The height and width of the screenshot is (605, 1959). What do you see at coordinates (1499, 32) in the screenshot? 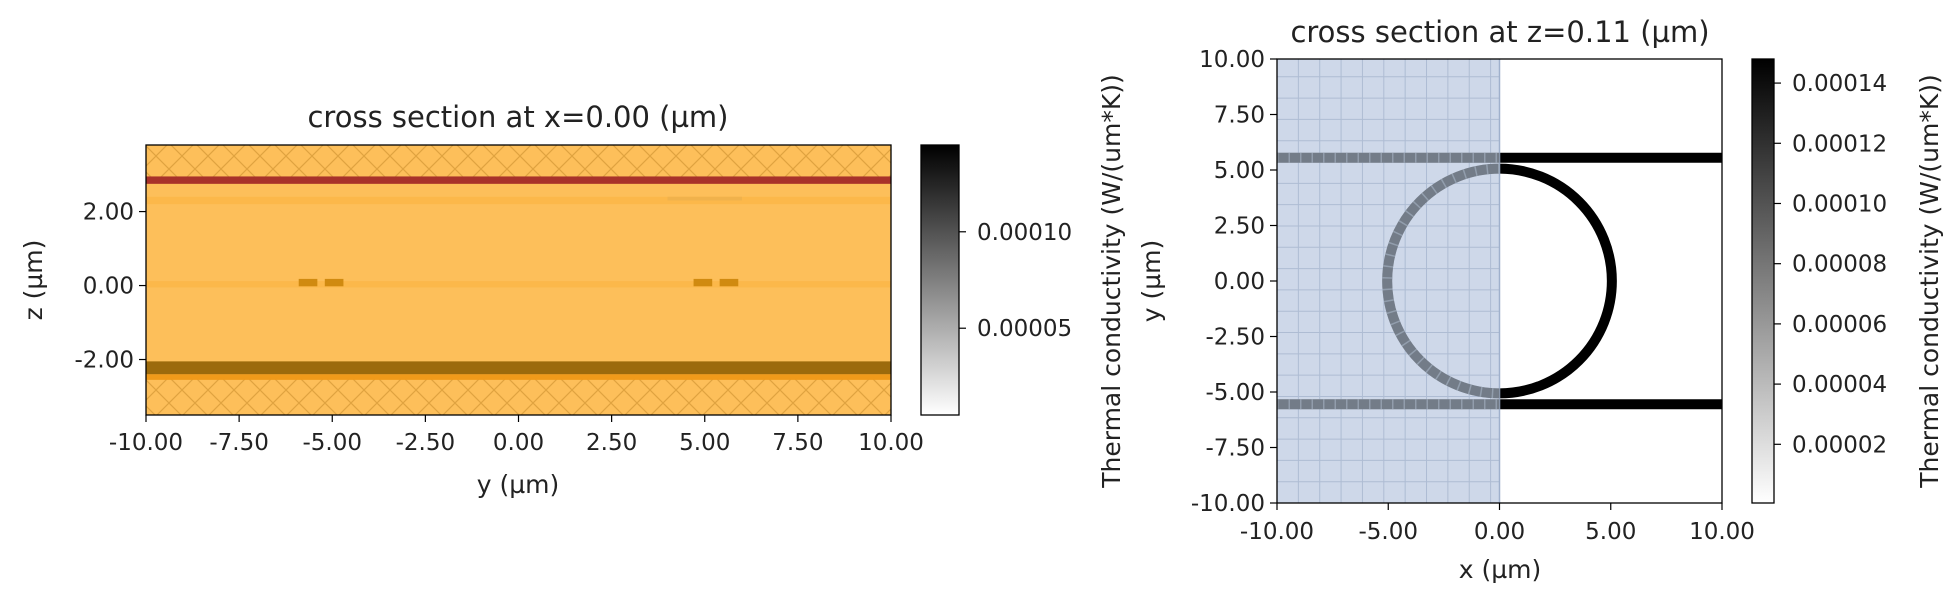
I see `chart2-title: cross section at z=0.11 (µm)` at bounding box center [1499, 32].